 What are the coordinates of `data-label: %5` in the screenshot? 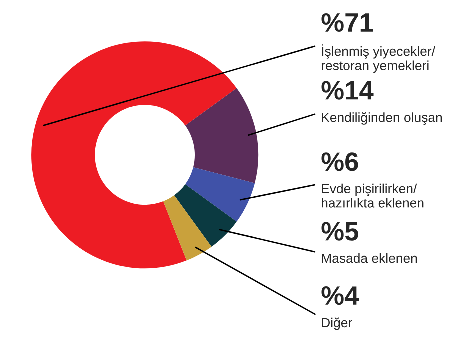 It's located at (340, 231).